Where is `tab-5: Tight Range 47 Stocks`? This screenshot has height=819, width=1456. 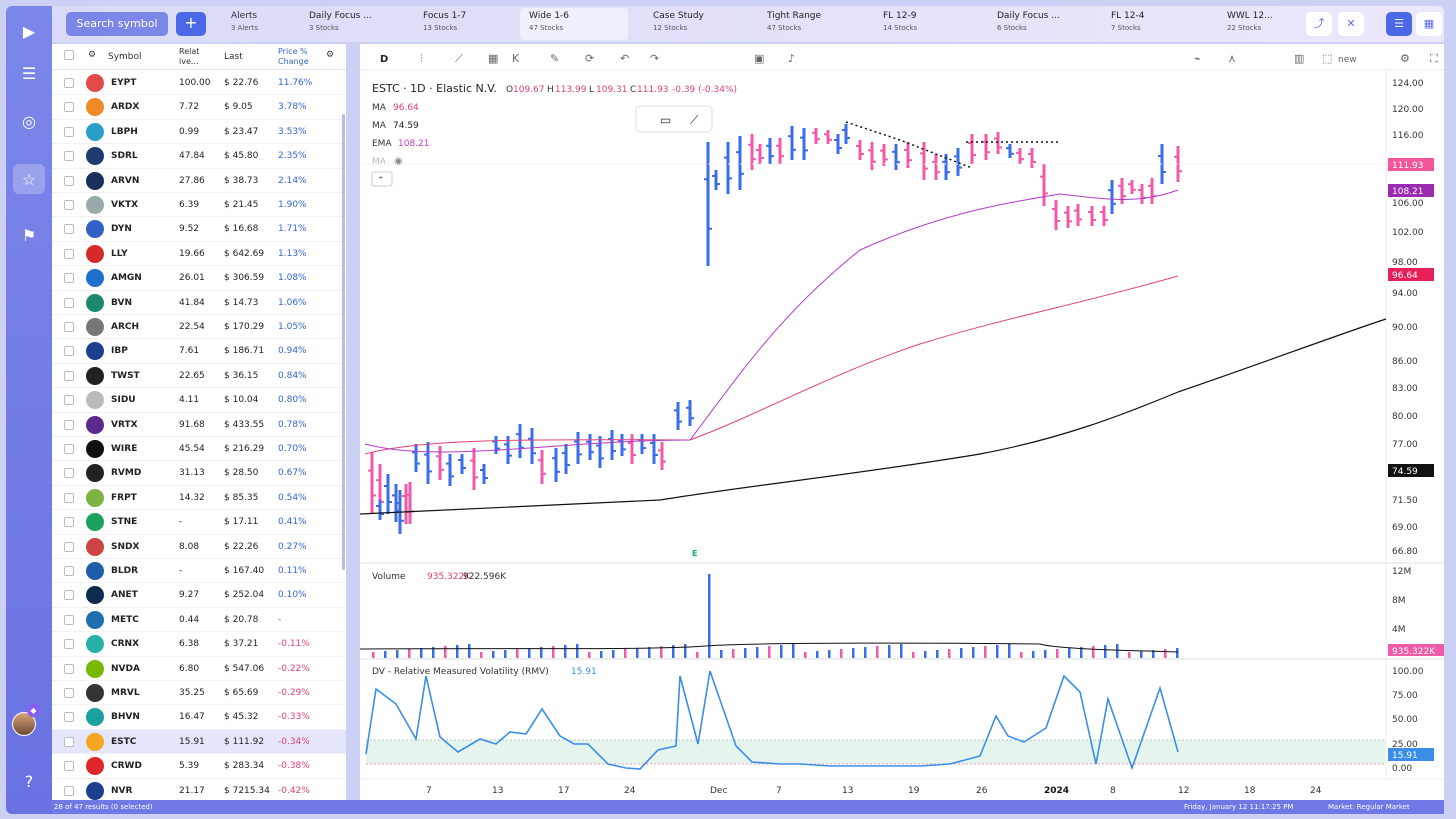 tab-5: Tight Range 47 Stocks is located at coordinates (811, 24).